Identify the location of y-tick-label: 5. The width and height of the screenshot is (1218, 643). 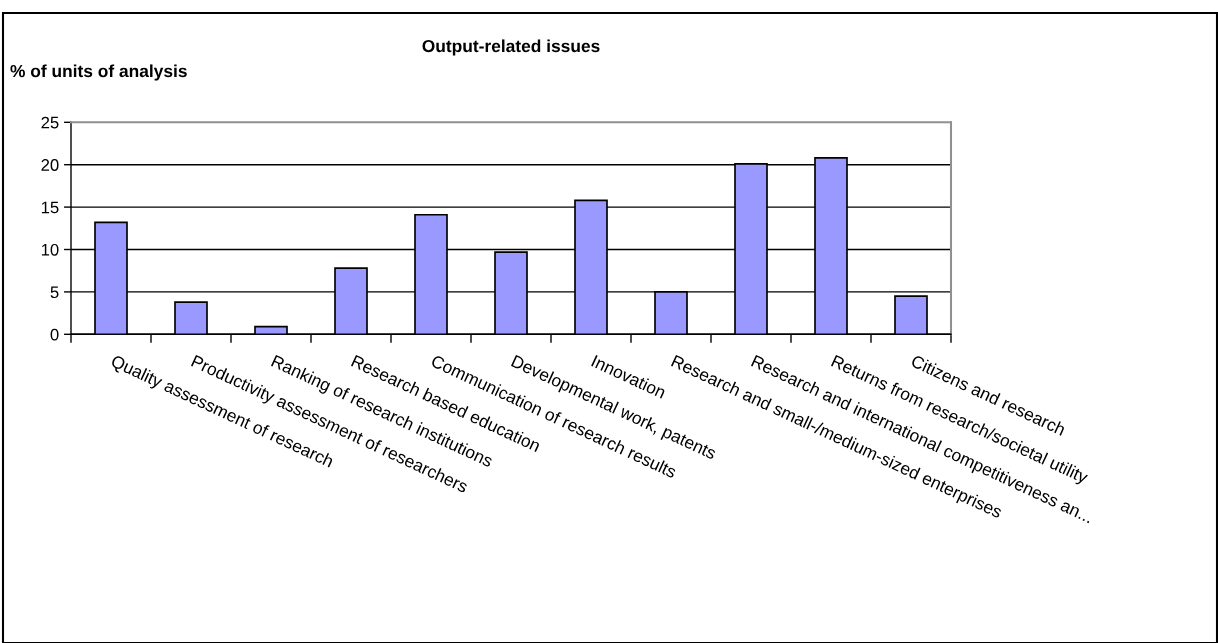
(54, 292).